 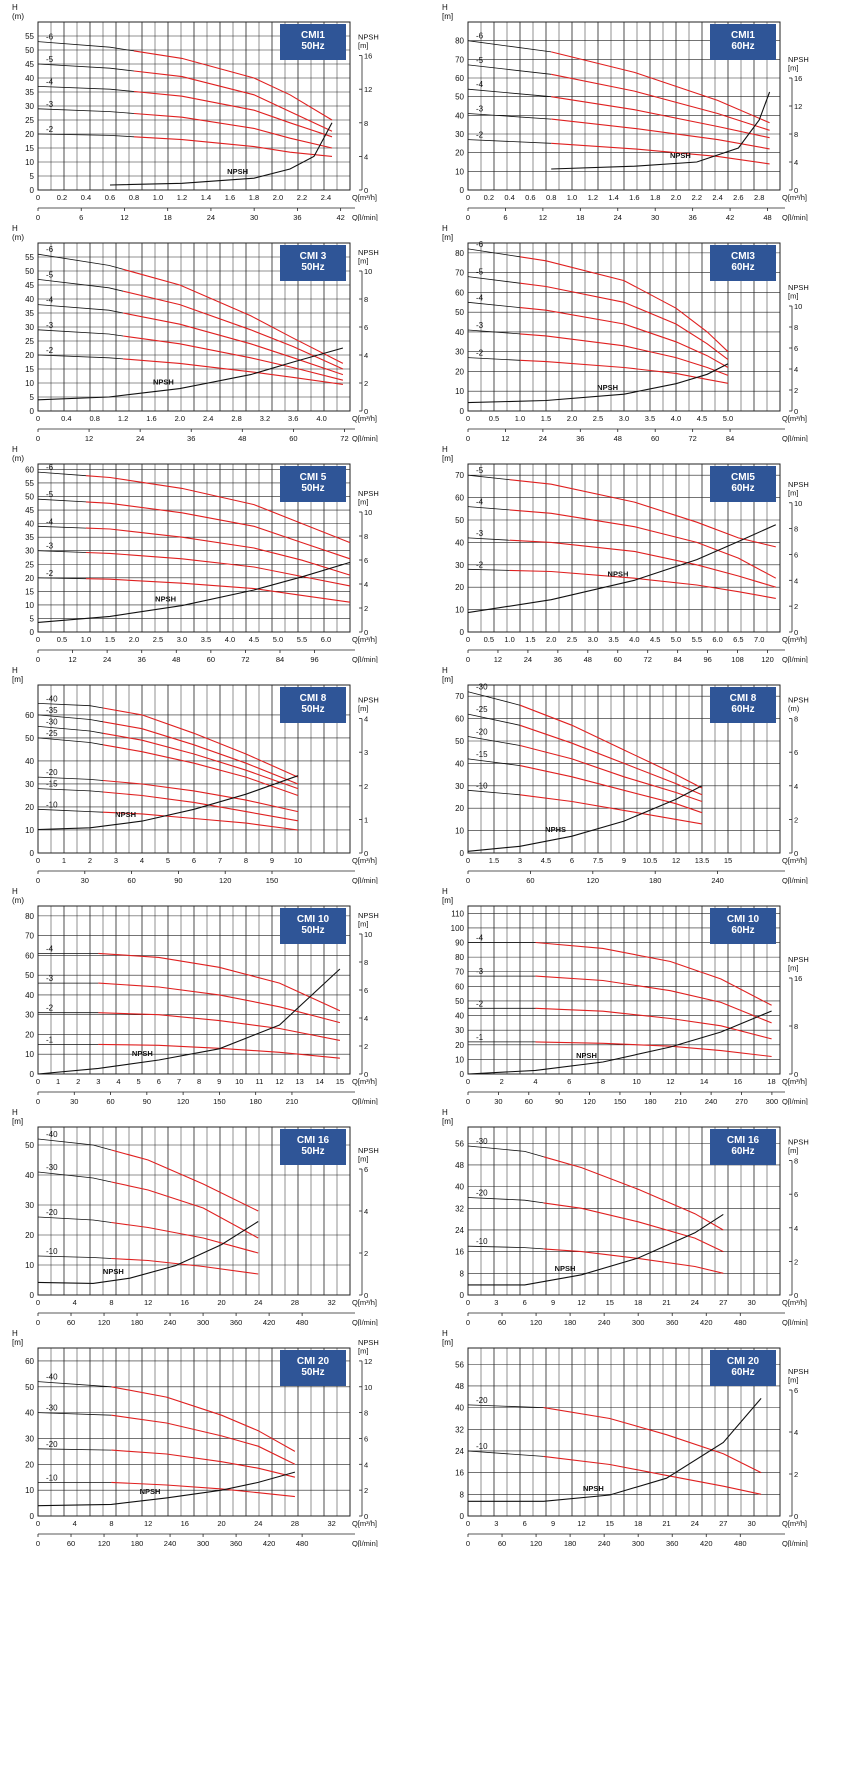 I want to click on flow2-tick-label: 12, so click(x=89, y=438).